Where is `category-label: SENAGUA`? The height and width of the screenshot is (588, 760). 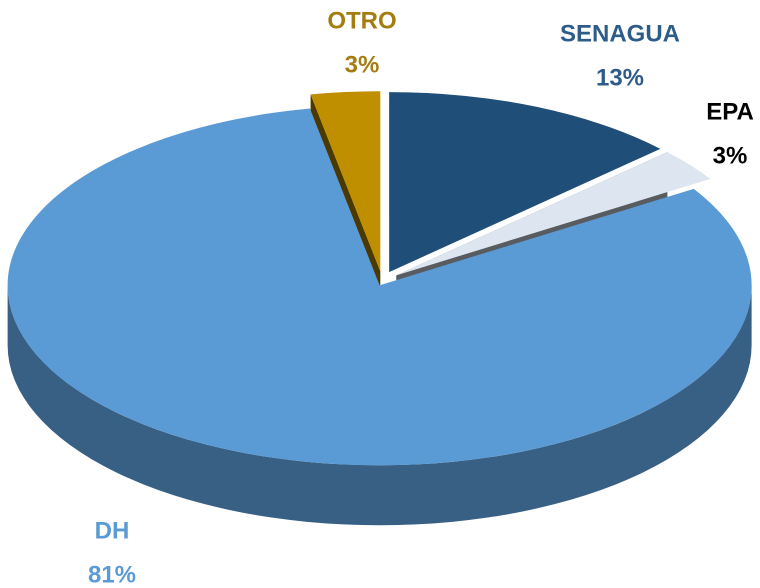
category-label: SENAGUA is located at coordinates (620, 33).